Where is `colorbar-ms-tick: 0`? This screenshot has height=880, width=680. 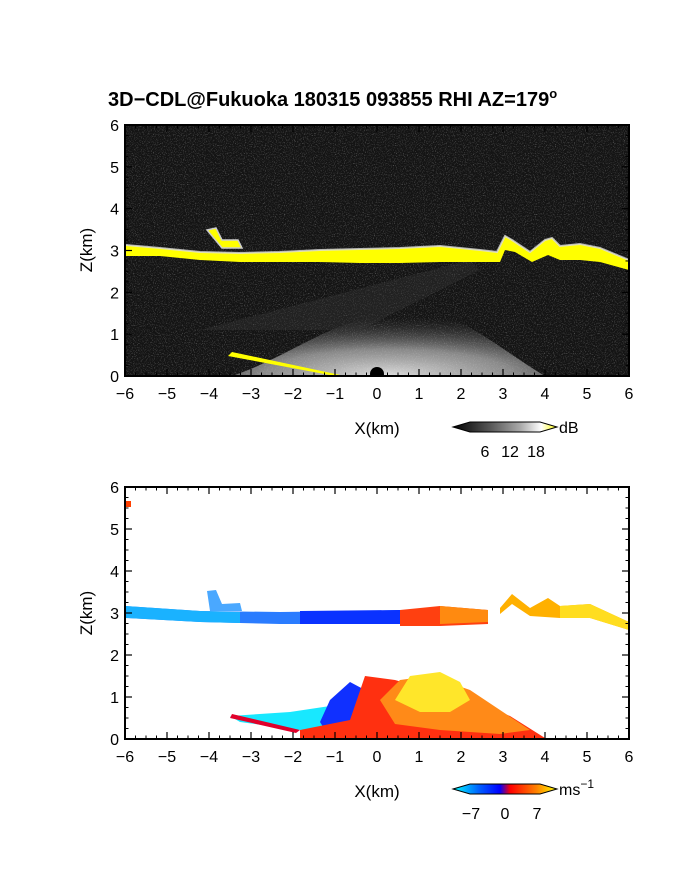 colorbar-ms-tick: 0 is located at coordinates (505, 814).